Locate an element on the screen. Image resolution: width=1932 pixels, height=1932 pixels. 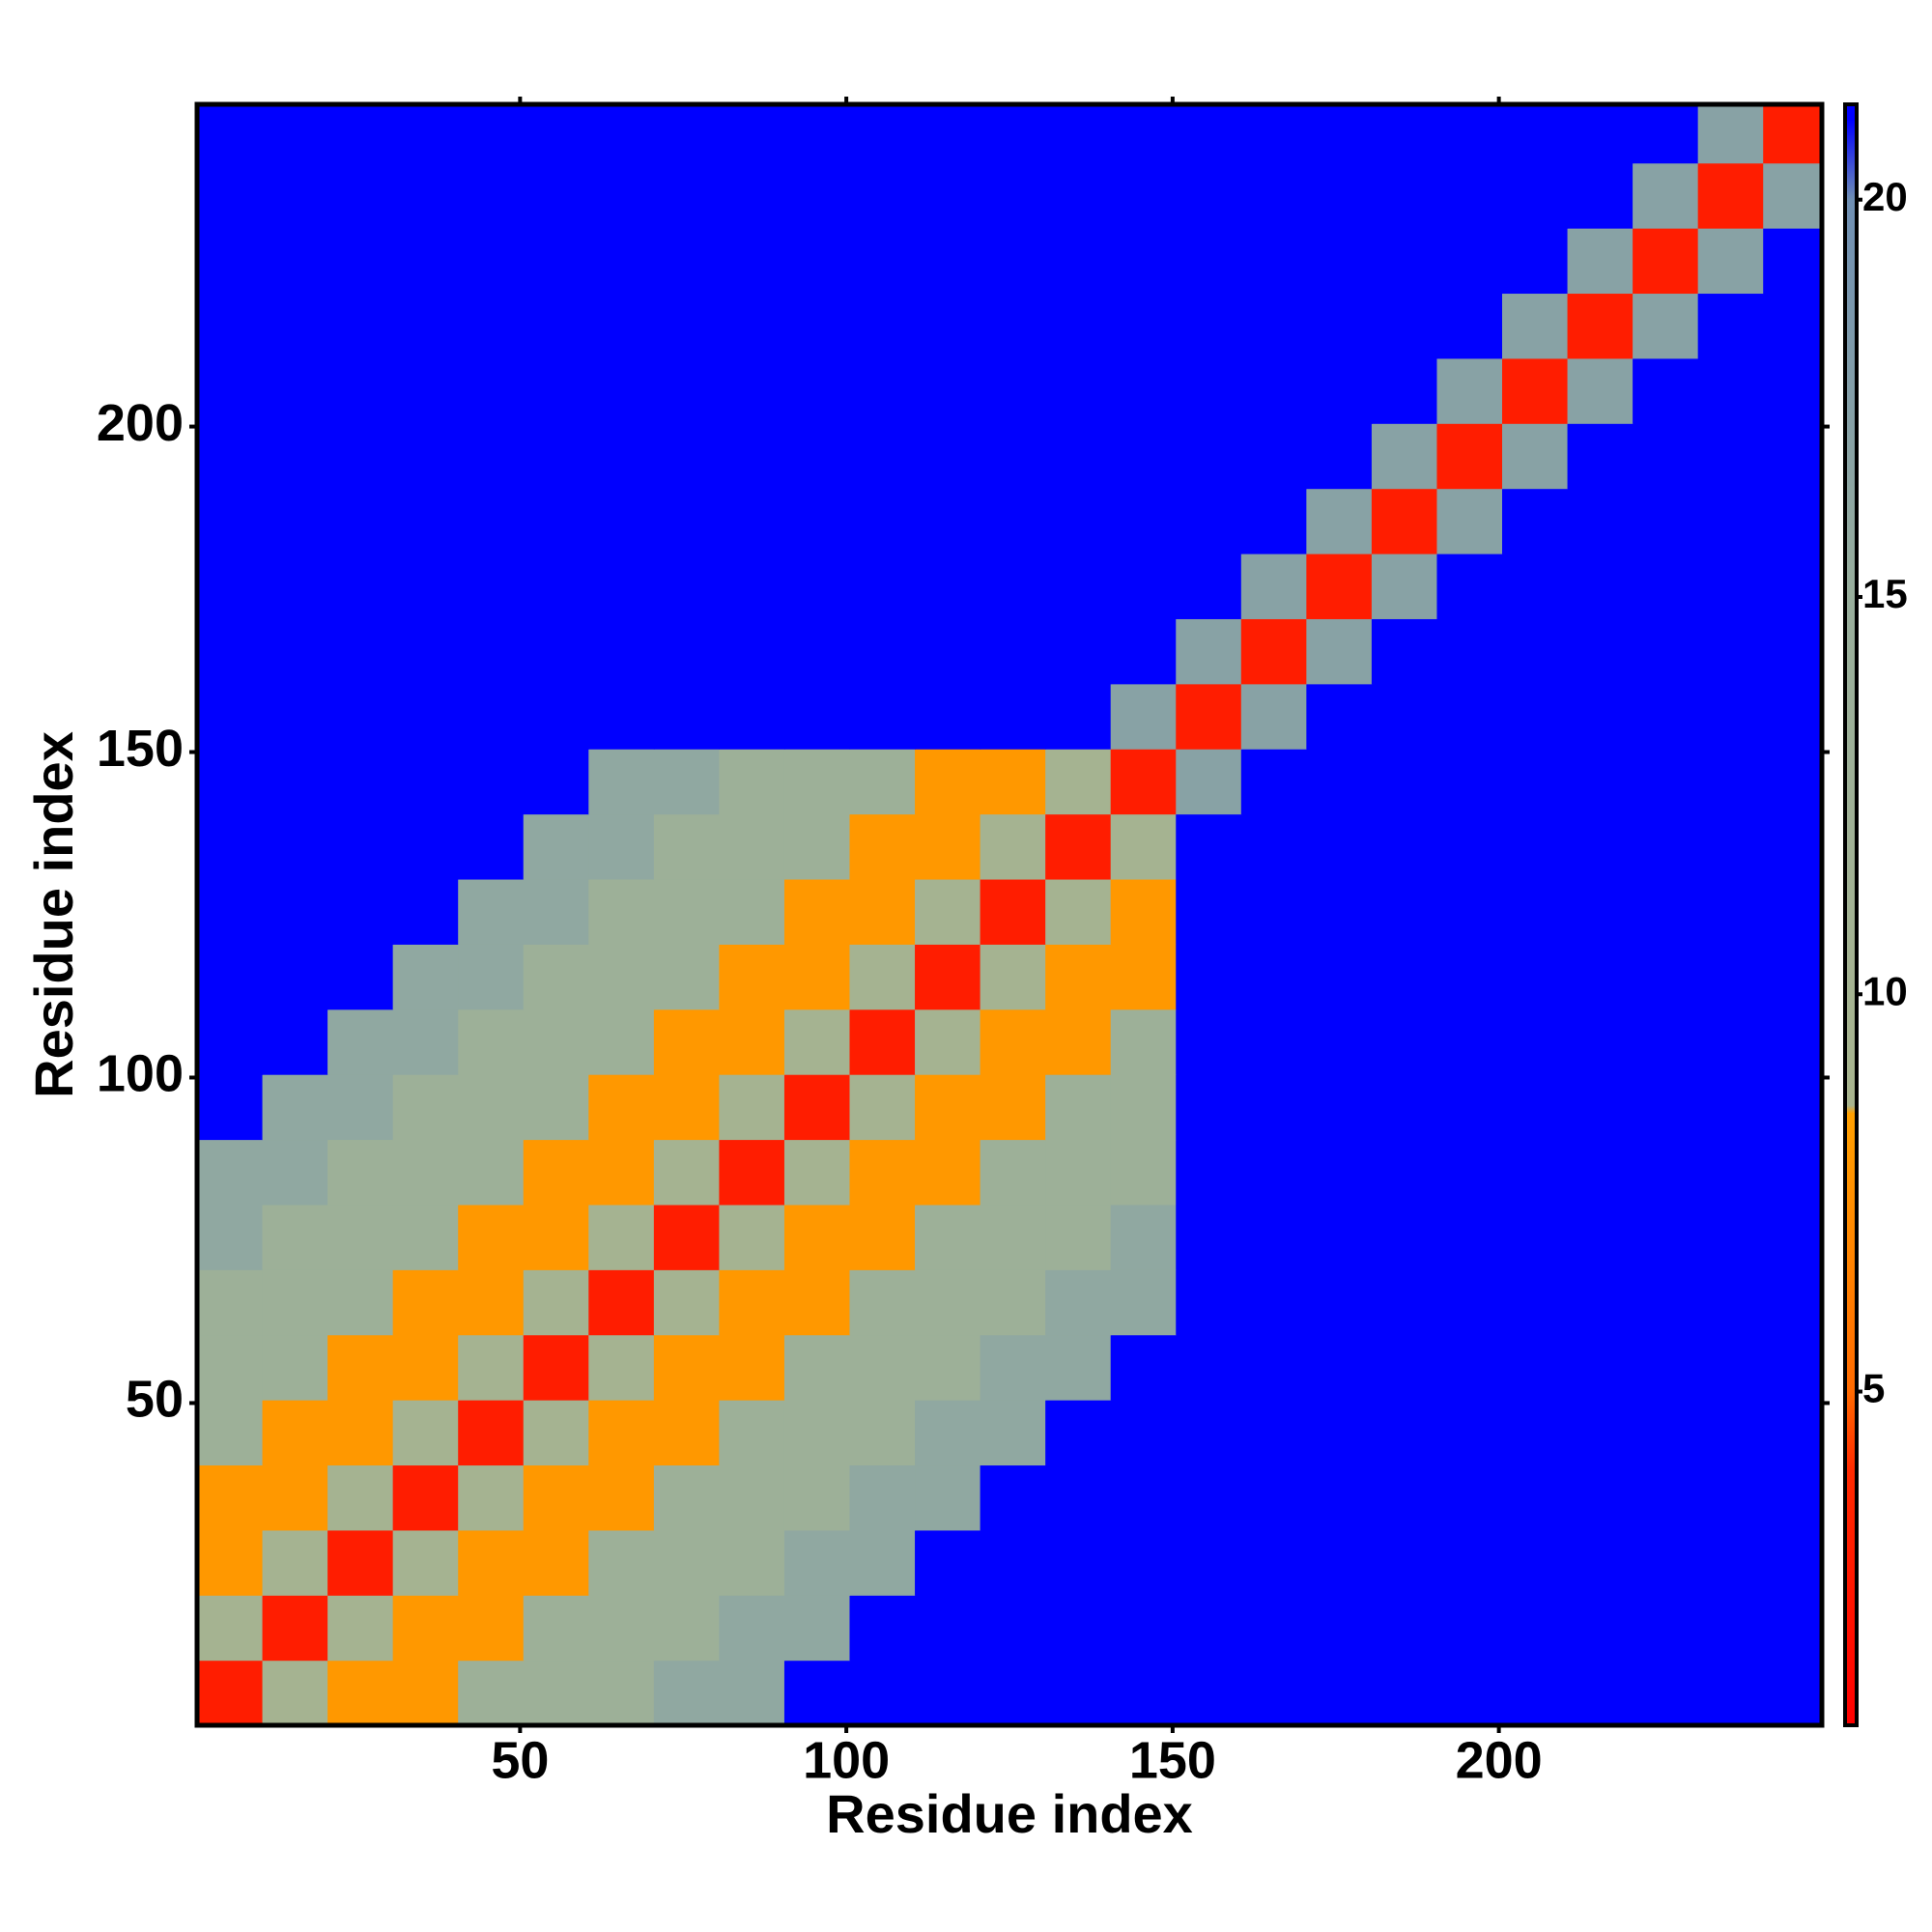
x-tick-label: 100 is located at coordinates (846, 1760).